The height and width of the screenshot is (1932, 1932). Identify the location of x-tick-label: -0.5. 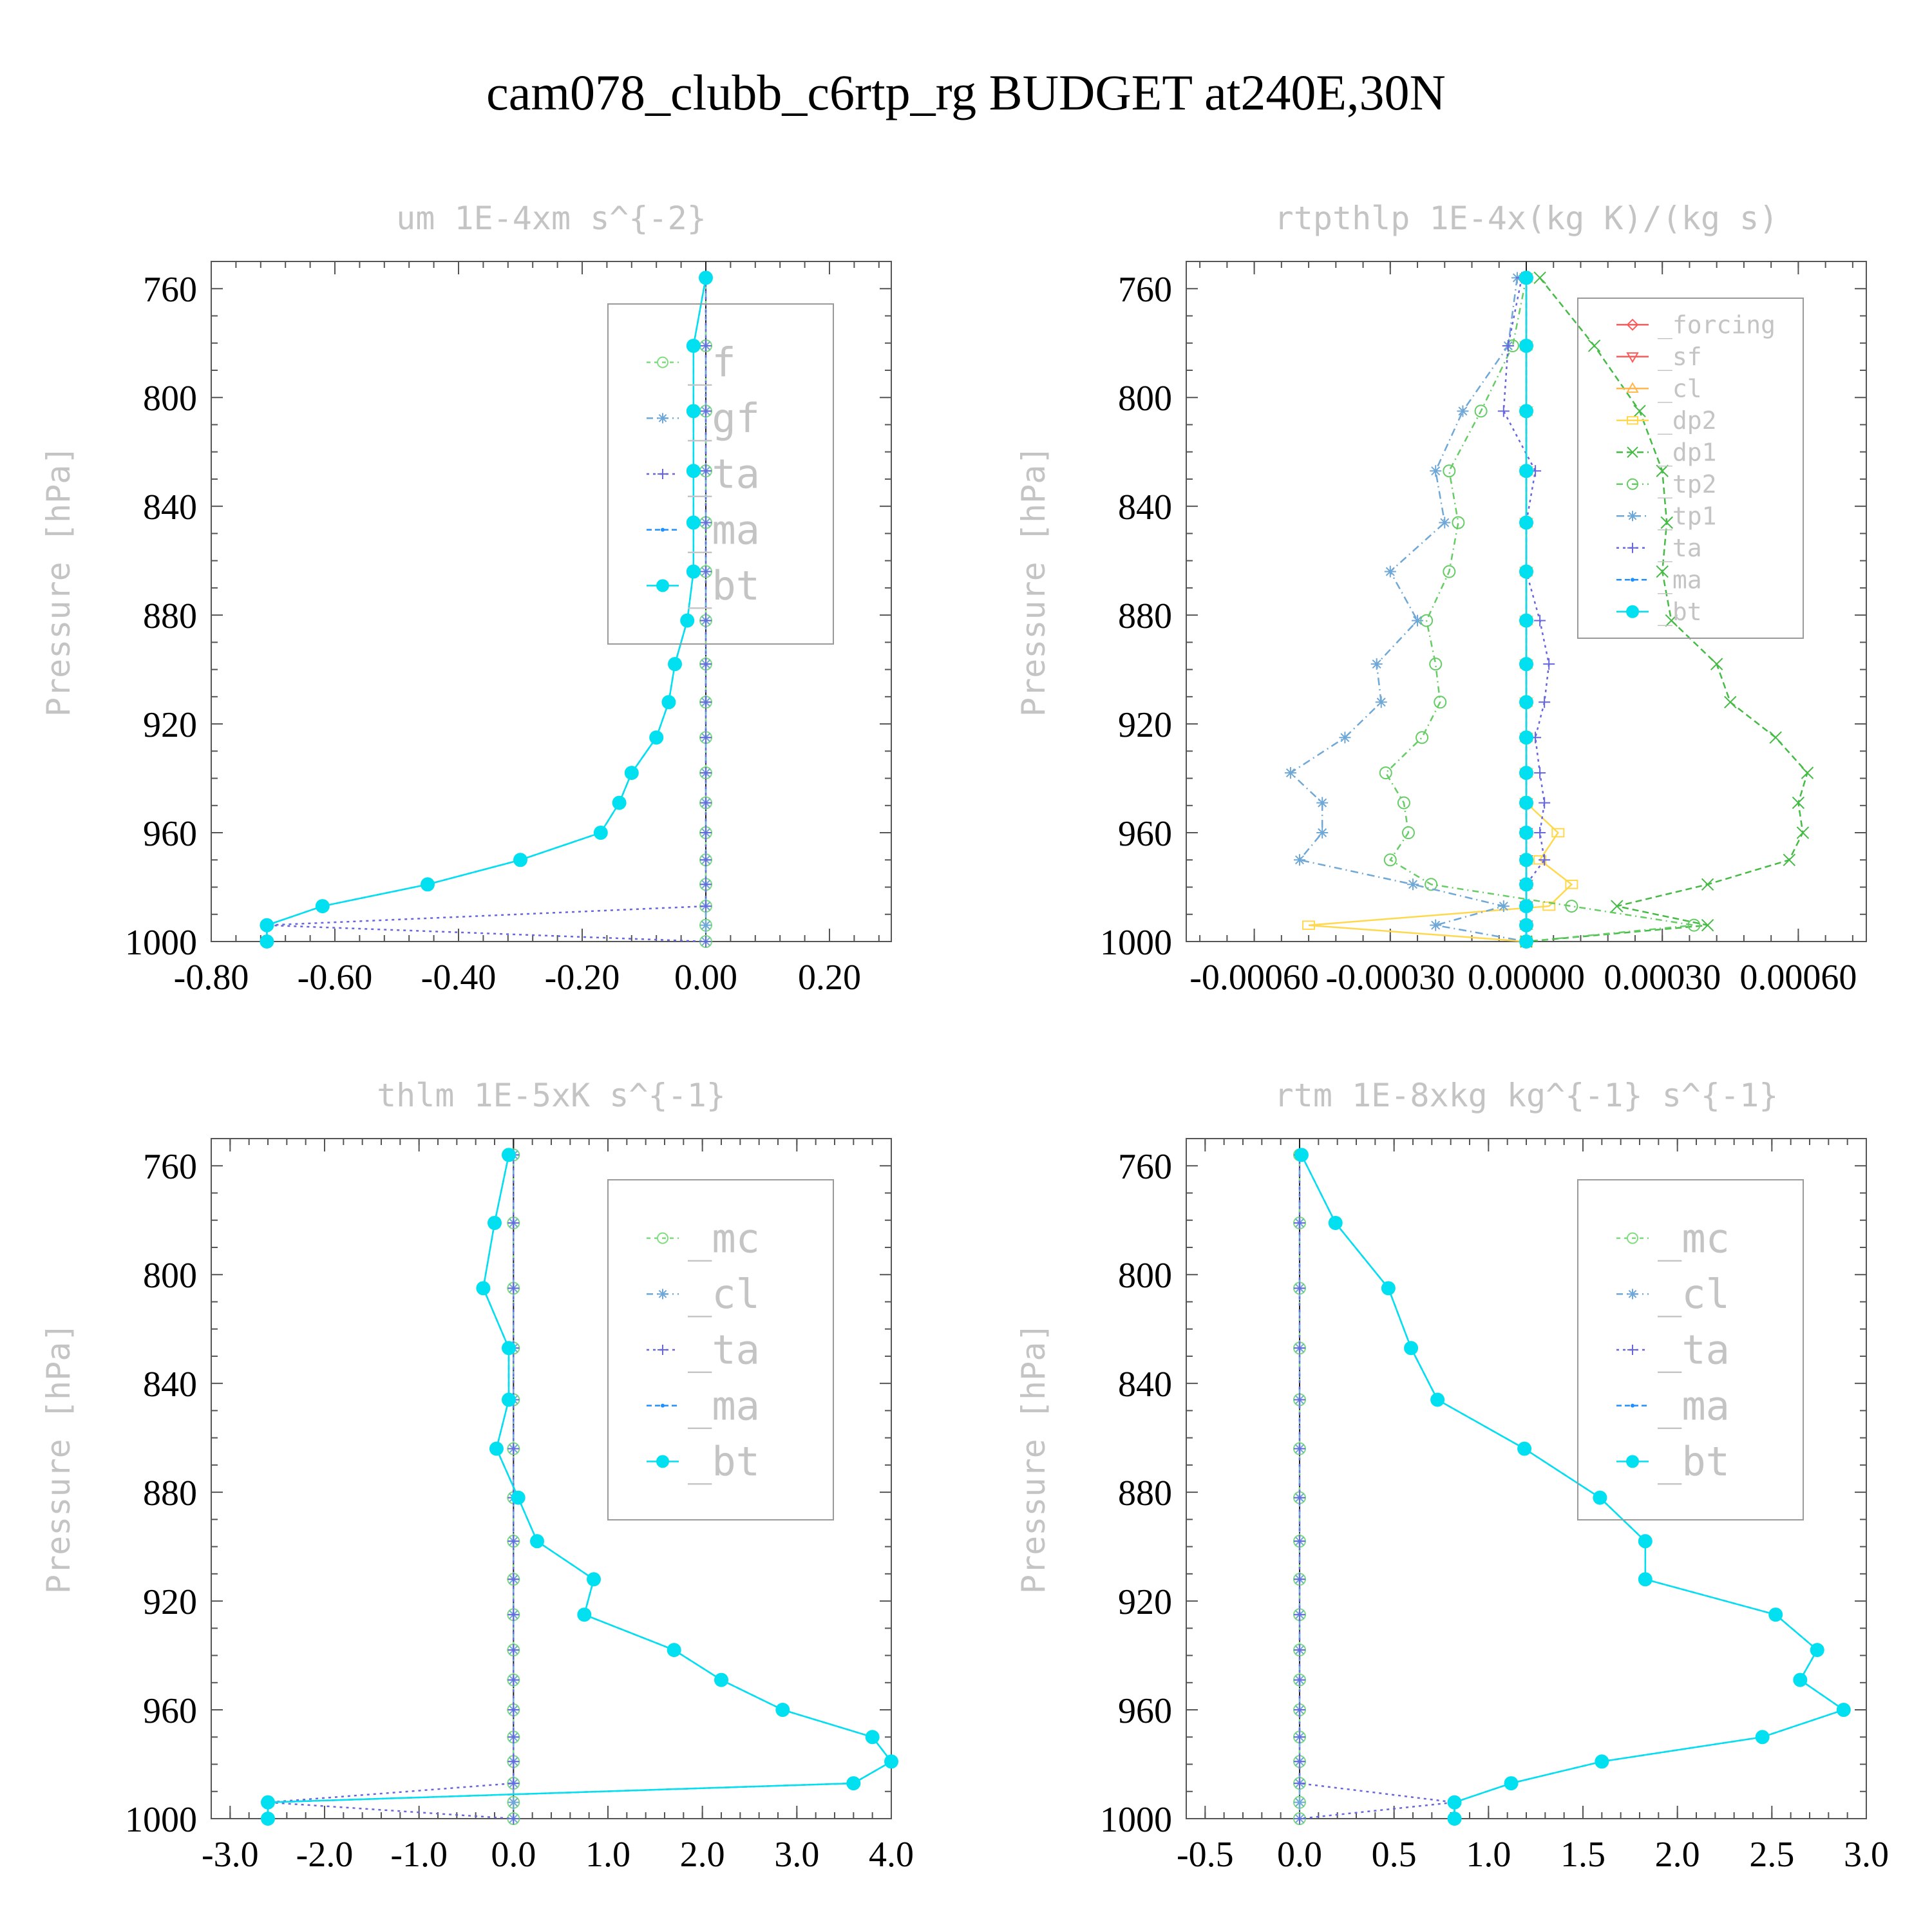
(1205, 1855).